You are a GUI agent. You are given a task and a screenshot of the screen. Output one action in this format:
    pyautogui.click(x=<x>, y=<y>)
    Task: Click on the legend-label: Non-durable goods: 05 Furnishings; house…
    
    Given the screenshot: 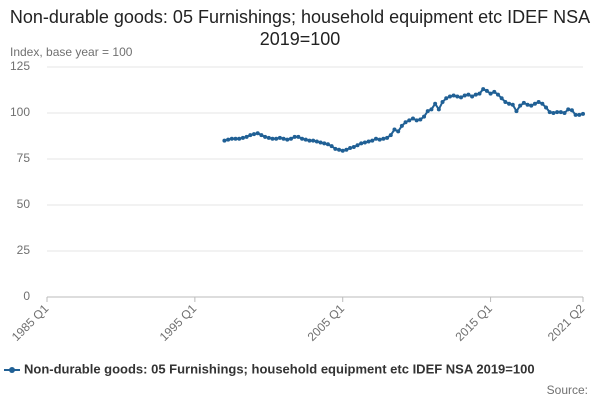 What is the action you would take?
    pyautogui.click(x=279, y=368)
    